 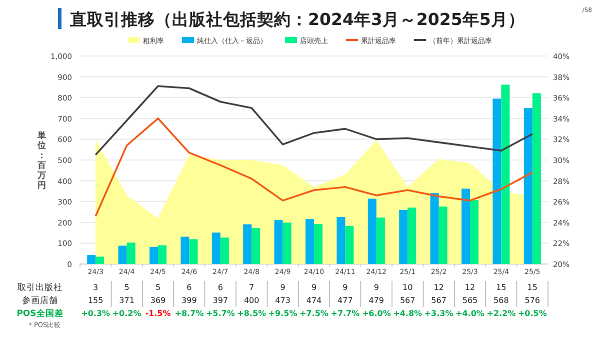 What do you see at coordinates (40, 314) in the screenshot?
I see `category-label: POS全国差` at bounding box center [40, 314].